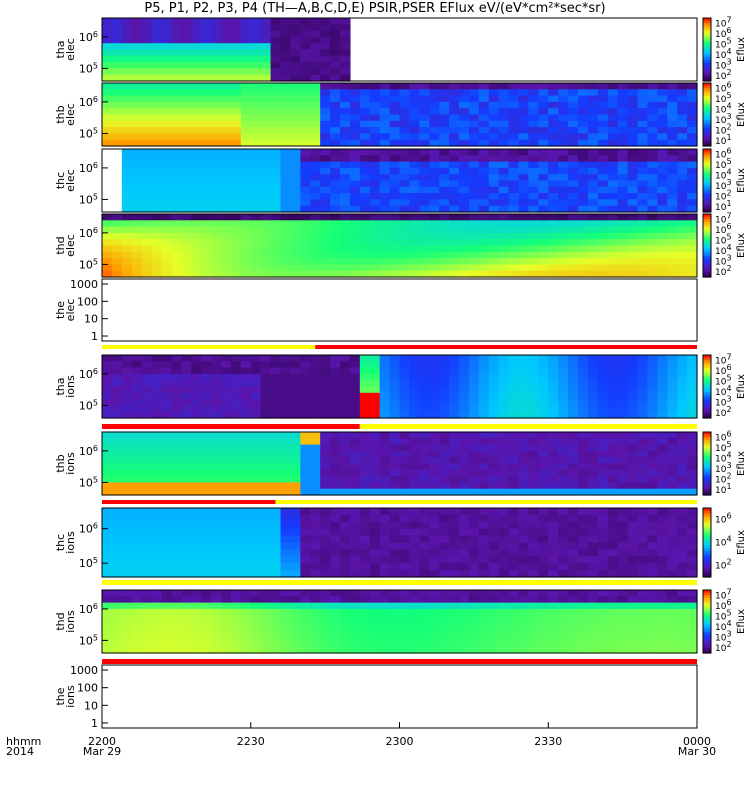 Image resolution: width=750 pixels, height=800 pixels. Describe the element at coordinates (88, 450) in the screenshot. I see `y-tick-label: 106` at that location.